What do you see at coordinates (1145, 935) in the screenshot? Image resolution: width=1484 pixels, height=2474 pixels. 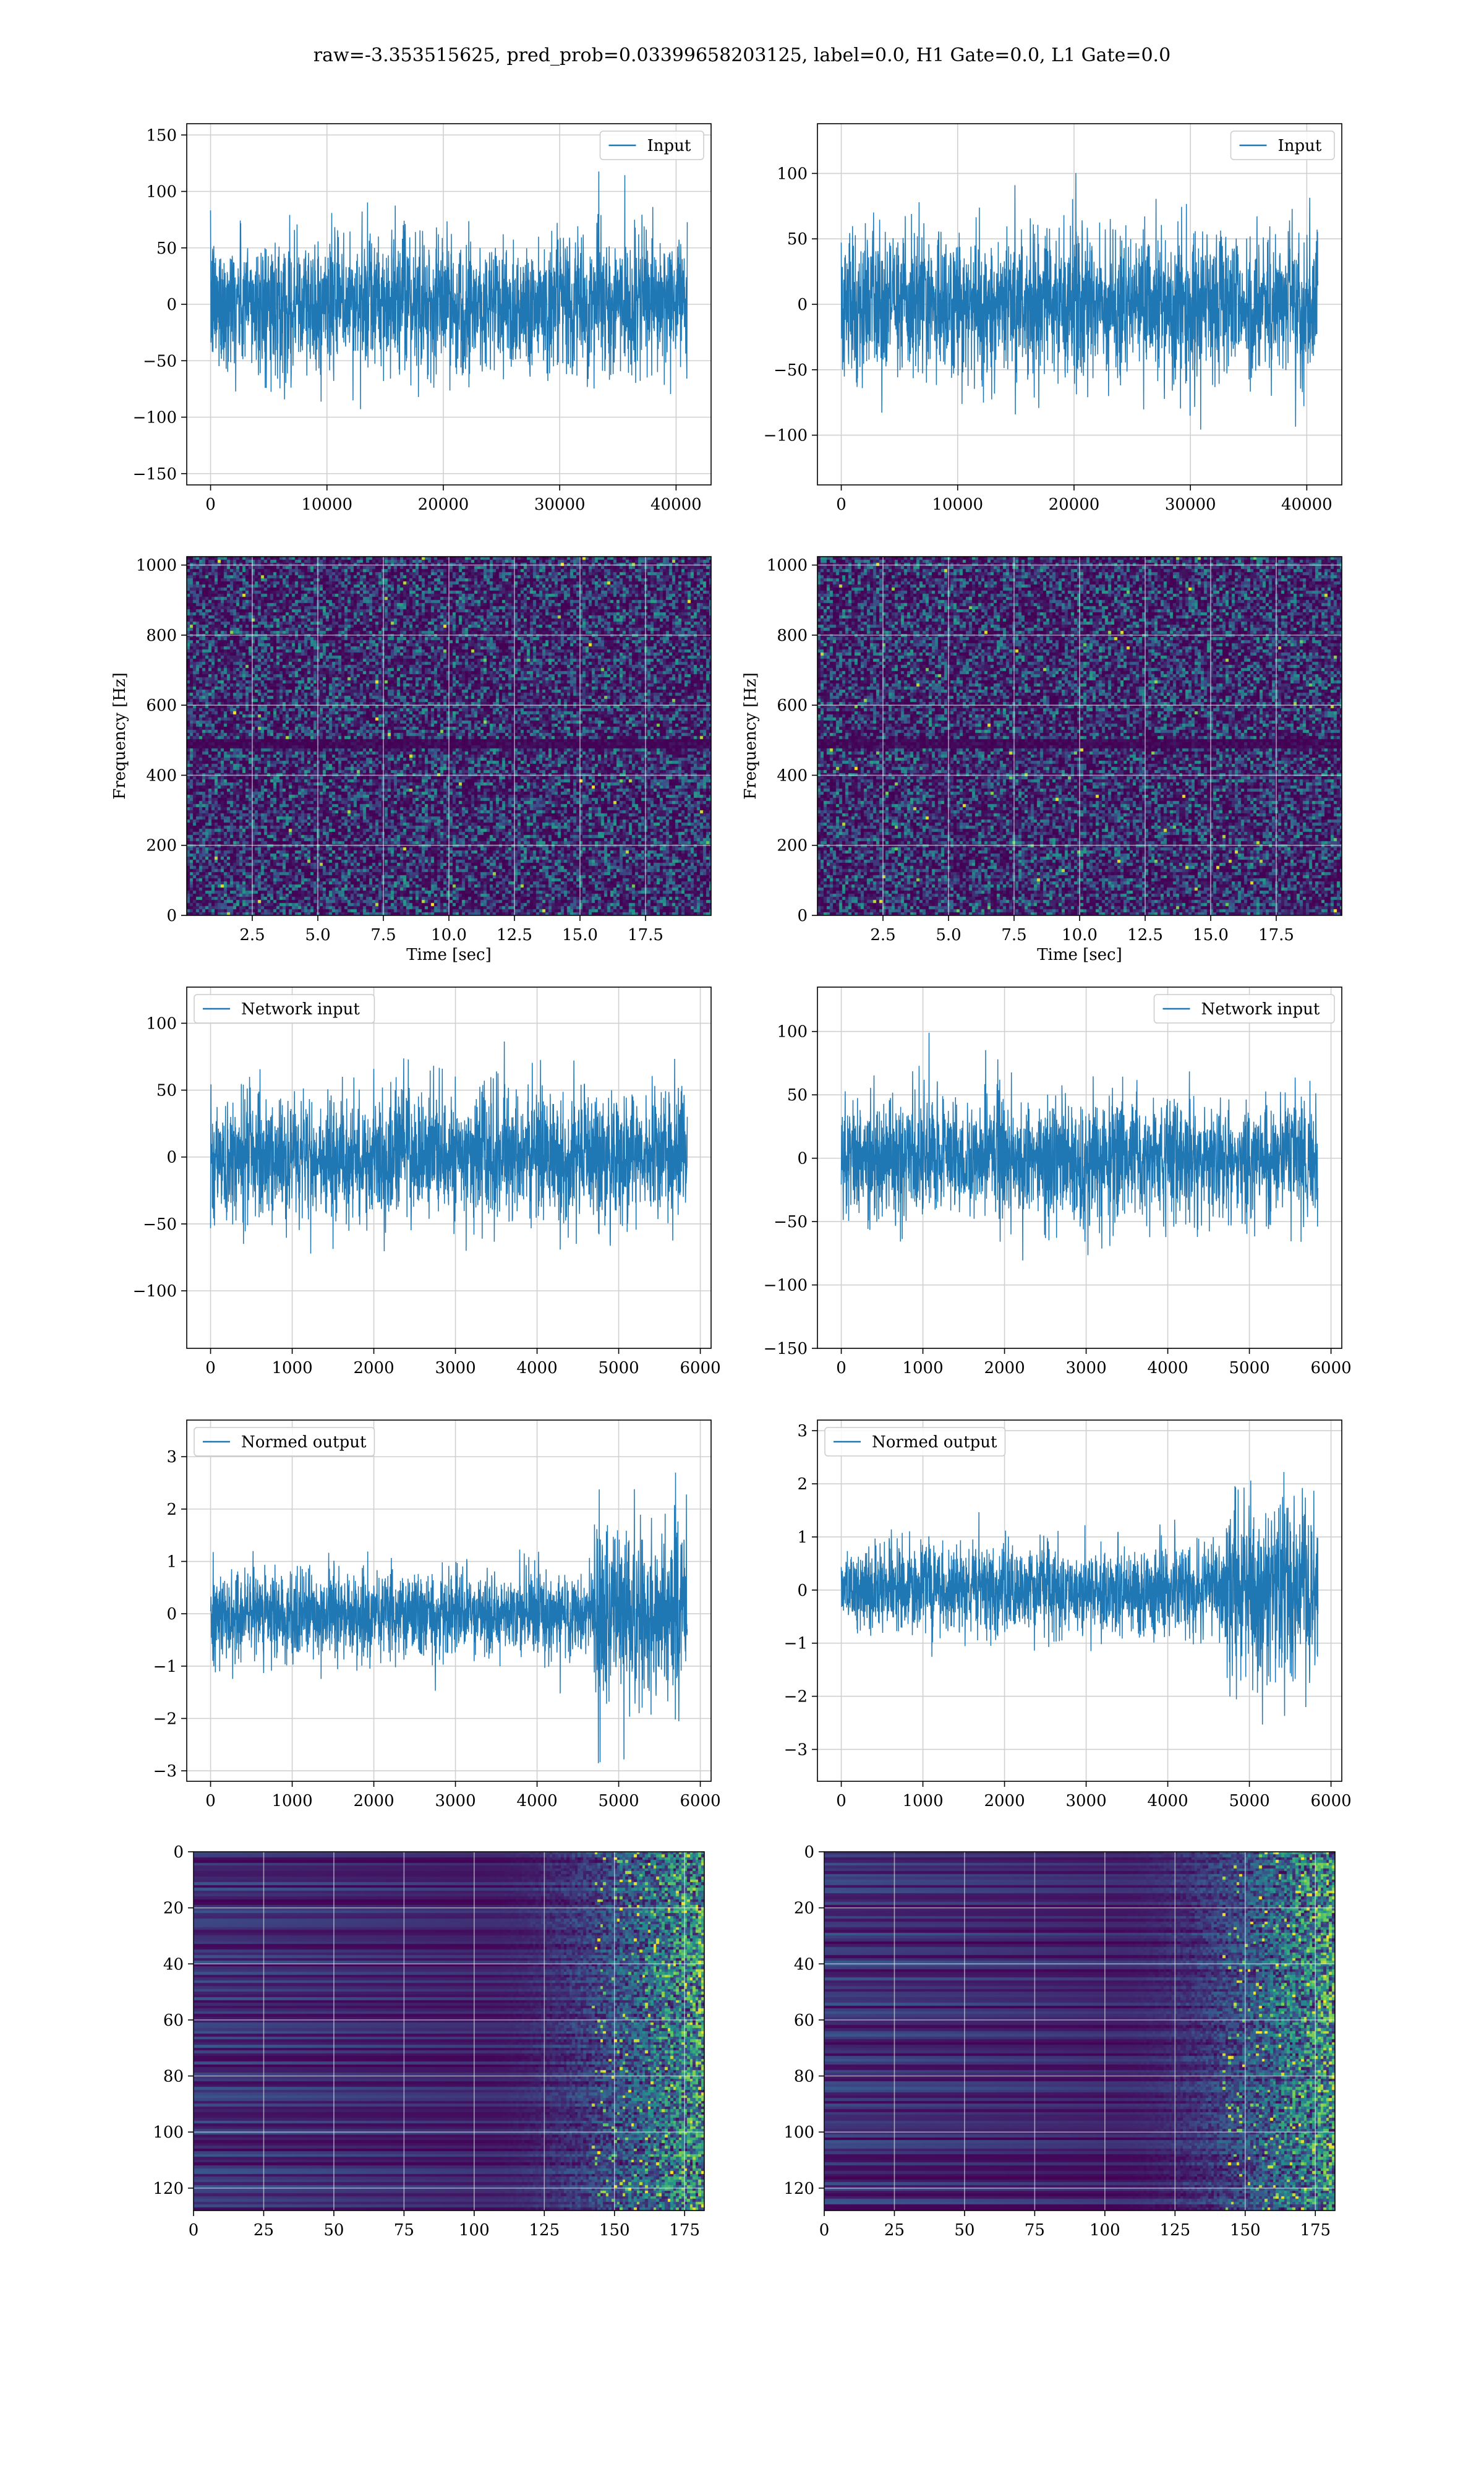 I see `x-tick-label: 12.5` at bounding box center [1145, 935].